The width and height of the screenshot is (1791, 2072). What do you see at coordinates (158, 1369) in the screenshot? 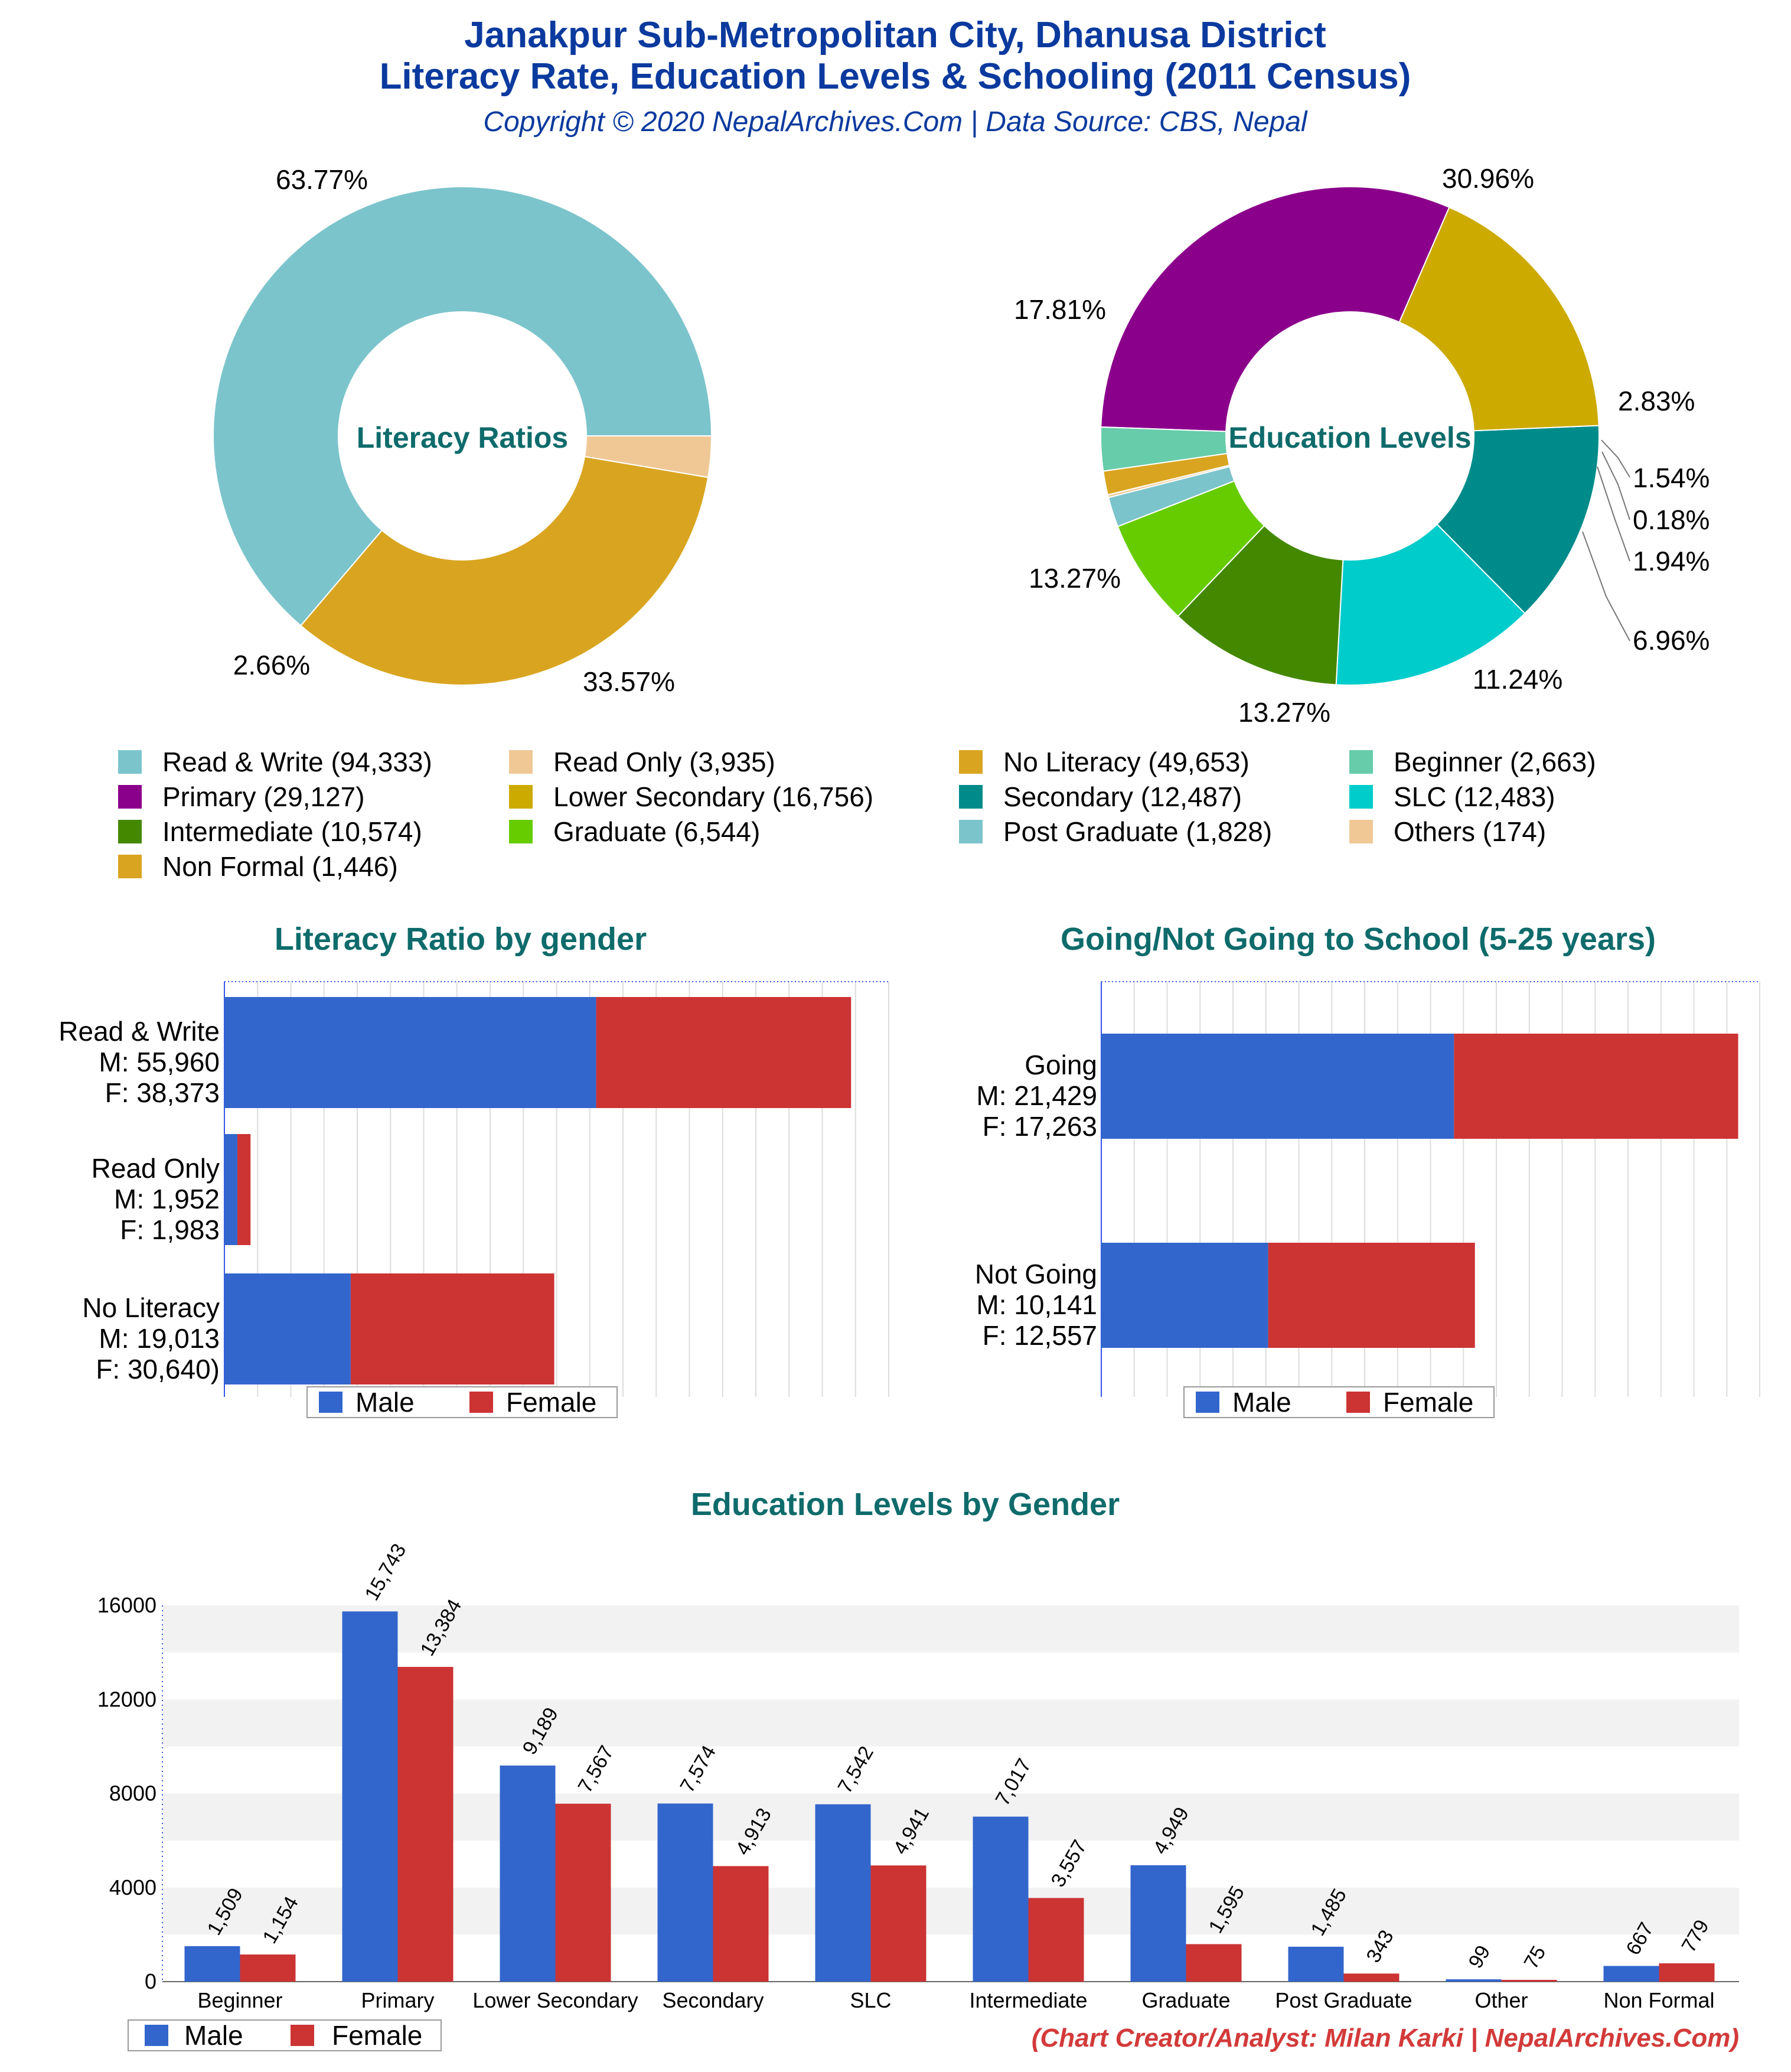
I see `bar-female-label: F: 30,640)` at bounding box center [158, 1369].